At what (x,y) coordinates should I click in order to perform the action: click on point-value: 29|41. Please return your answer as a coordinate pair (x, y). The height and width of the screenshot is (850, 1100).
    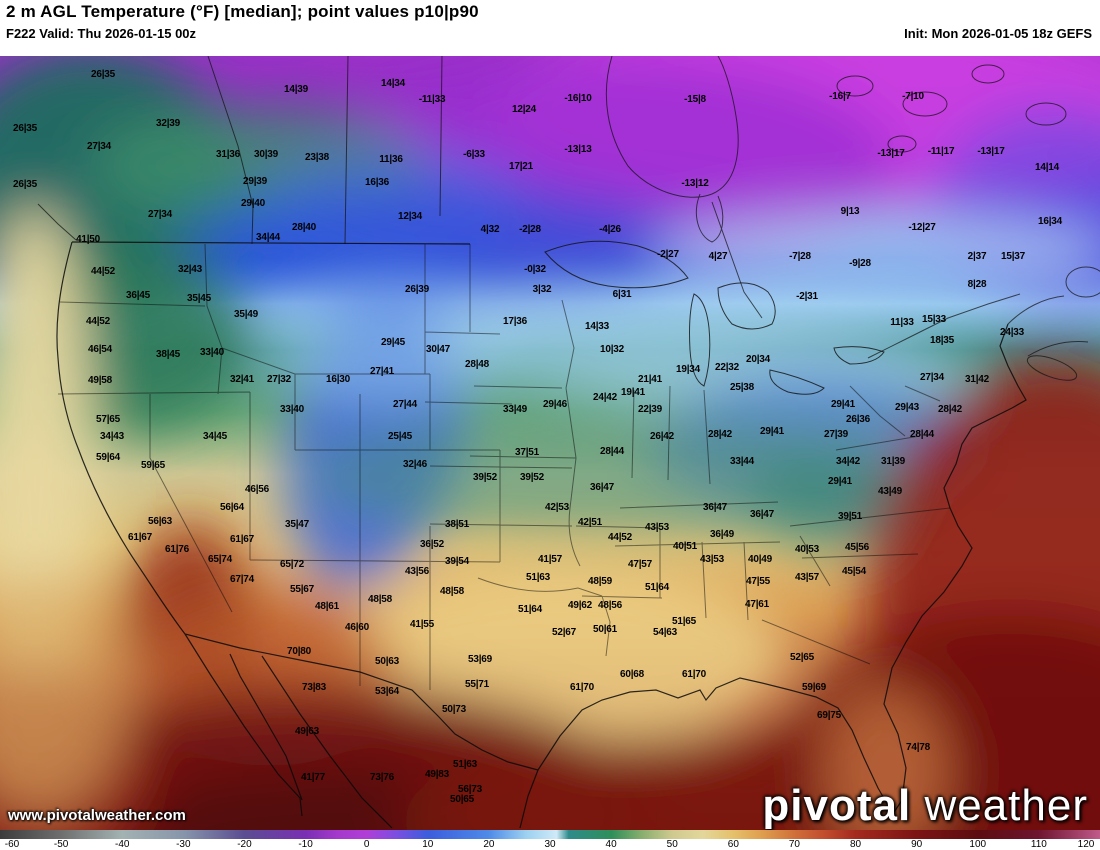
    Looking at the image, I should click on (843, 404).